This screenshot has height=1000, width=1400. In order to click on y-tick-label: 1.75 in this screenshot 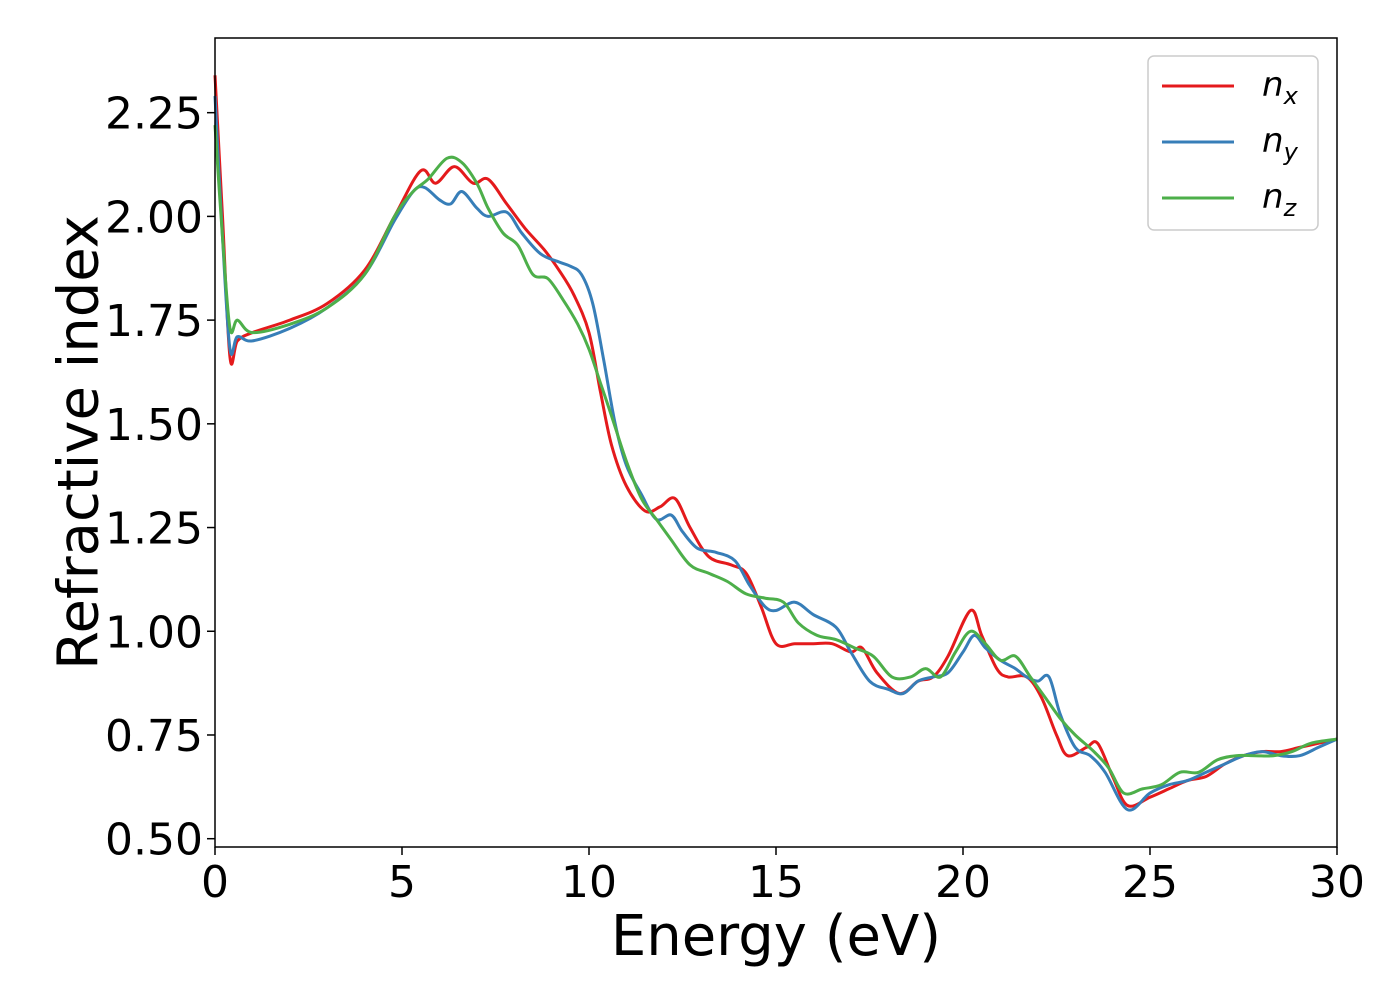, I will do `click(154, 321)`.